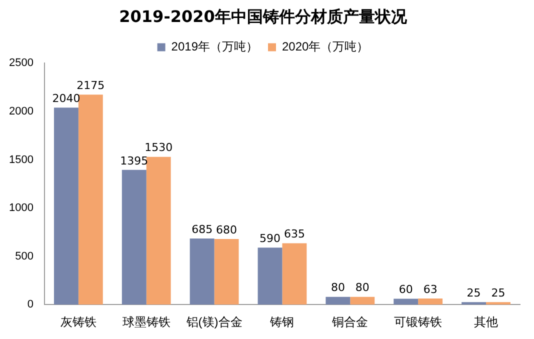 This screenshot has height=339, width=534. Describe the element at coordinates (418, 322) in the screenshot. I see `x-tick-label: 可锻铸铁` at that location.